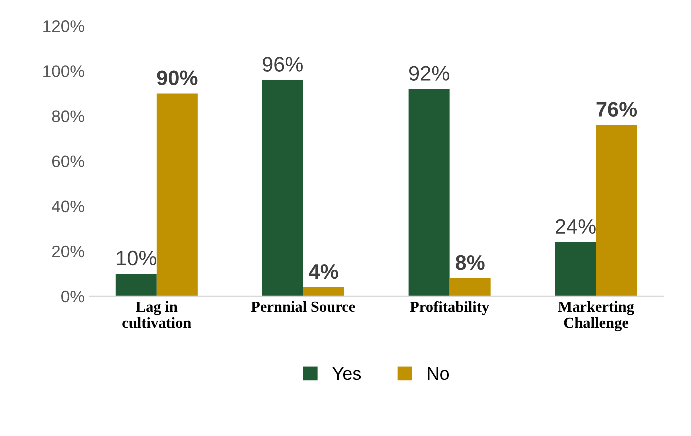 Image resolution: width=691 pixels, height=436 pixels. What do you see at coordinates (157, 314) in the screenshot?
I see `x-tick-label: Lag in cultivation` at bounding box center [157, 314].